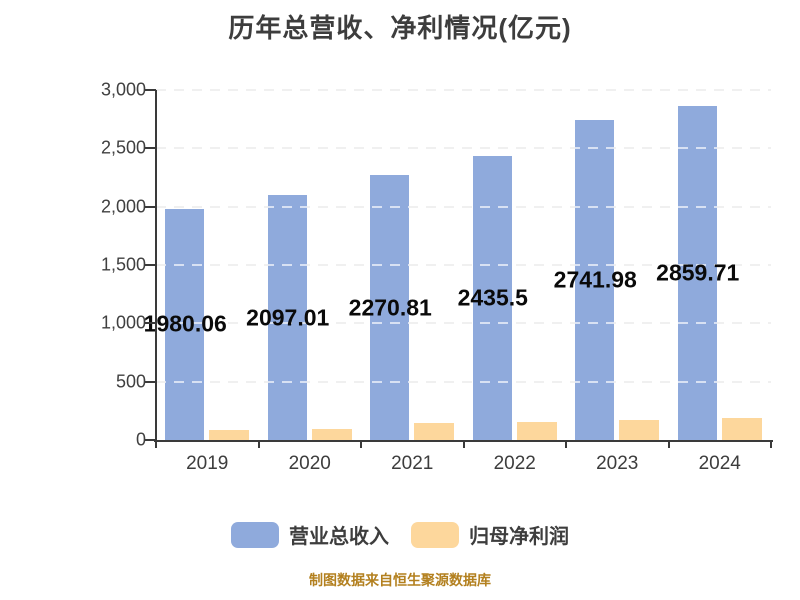 The width and height of the screenshot is (800, 600). Describe the element at coordinates (309, 463) in the screenshot. I see `x-axis-label: 2020` at that location.